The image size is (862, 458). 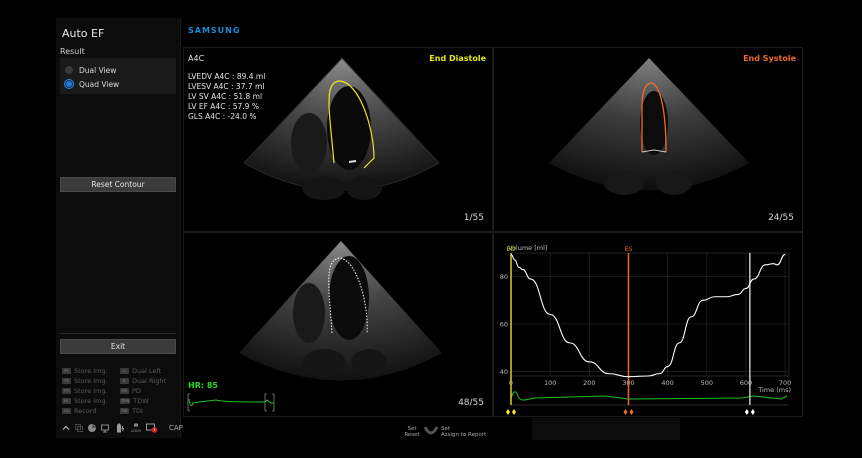 I want to click on reset-contour-button: Reset Contour, so click(x=118, y=184).